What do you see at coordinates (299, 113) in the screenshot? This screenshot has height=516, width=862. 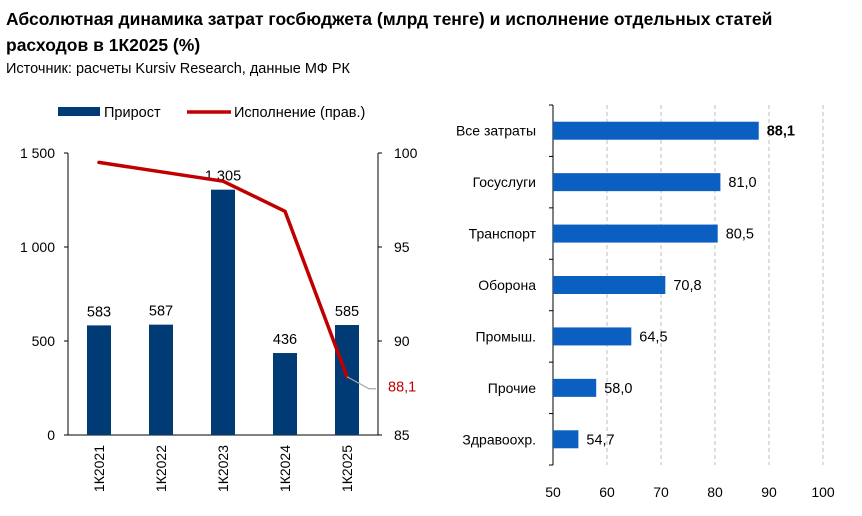 I see `legend-execution-label: Исполнение (прав.)` at bounding box center [299, 113].